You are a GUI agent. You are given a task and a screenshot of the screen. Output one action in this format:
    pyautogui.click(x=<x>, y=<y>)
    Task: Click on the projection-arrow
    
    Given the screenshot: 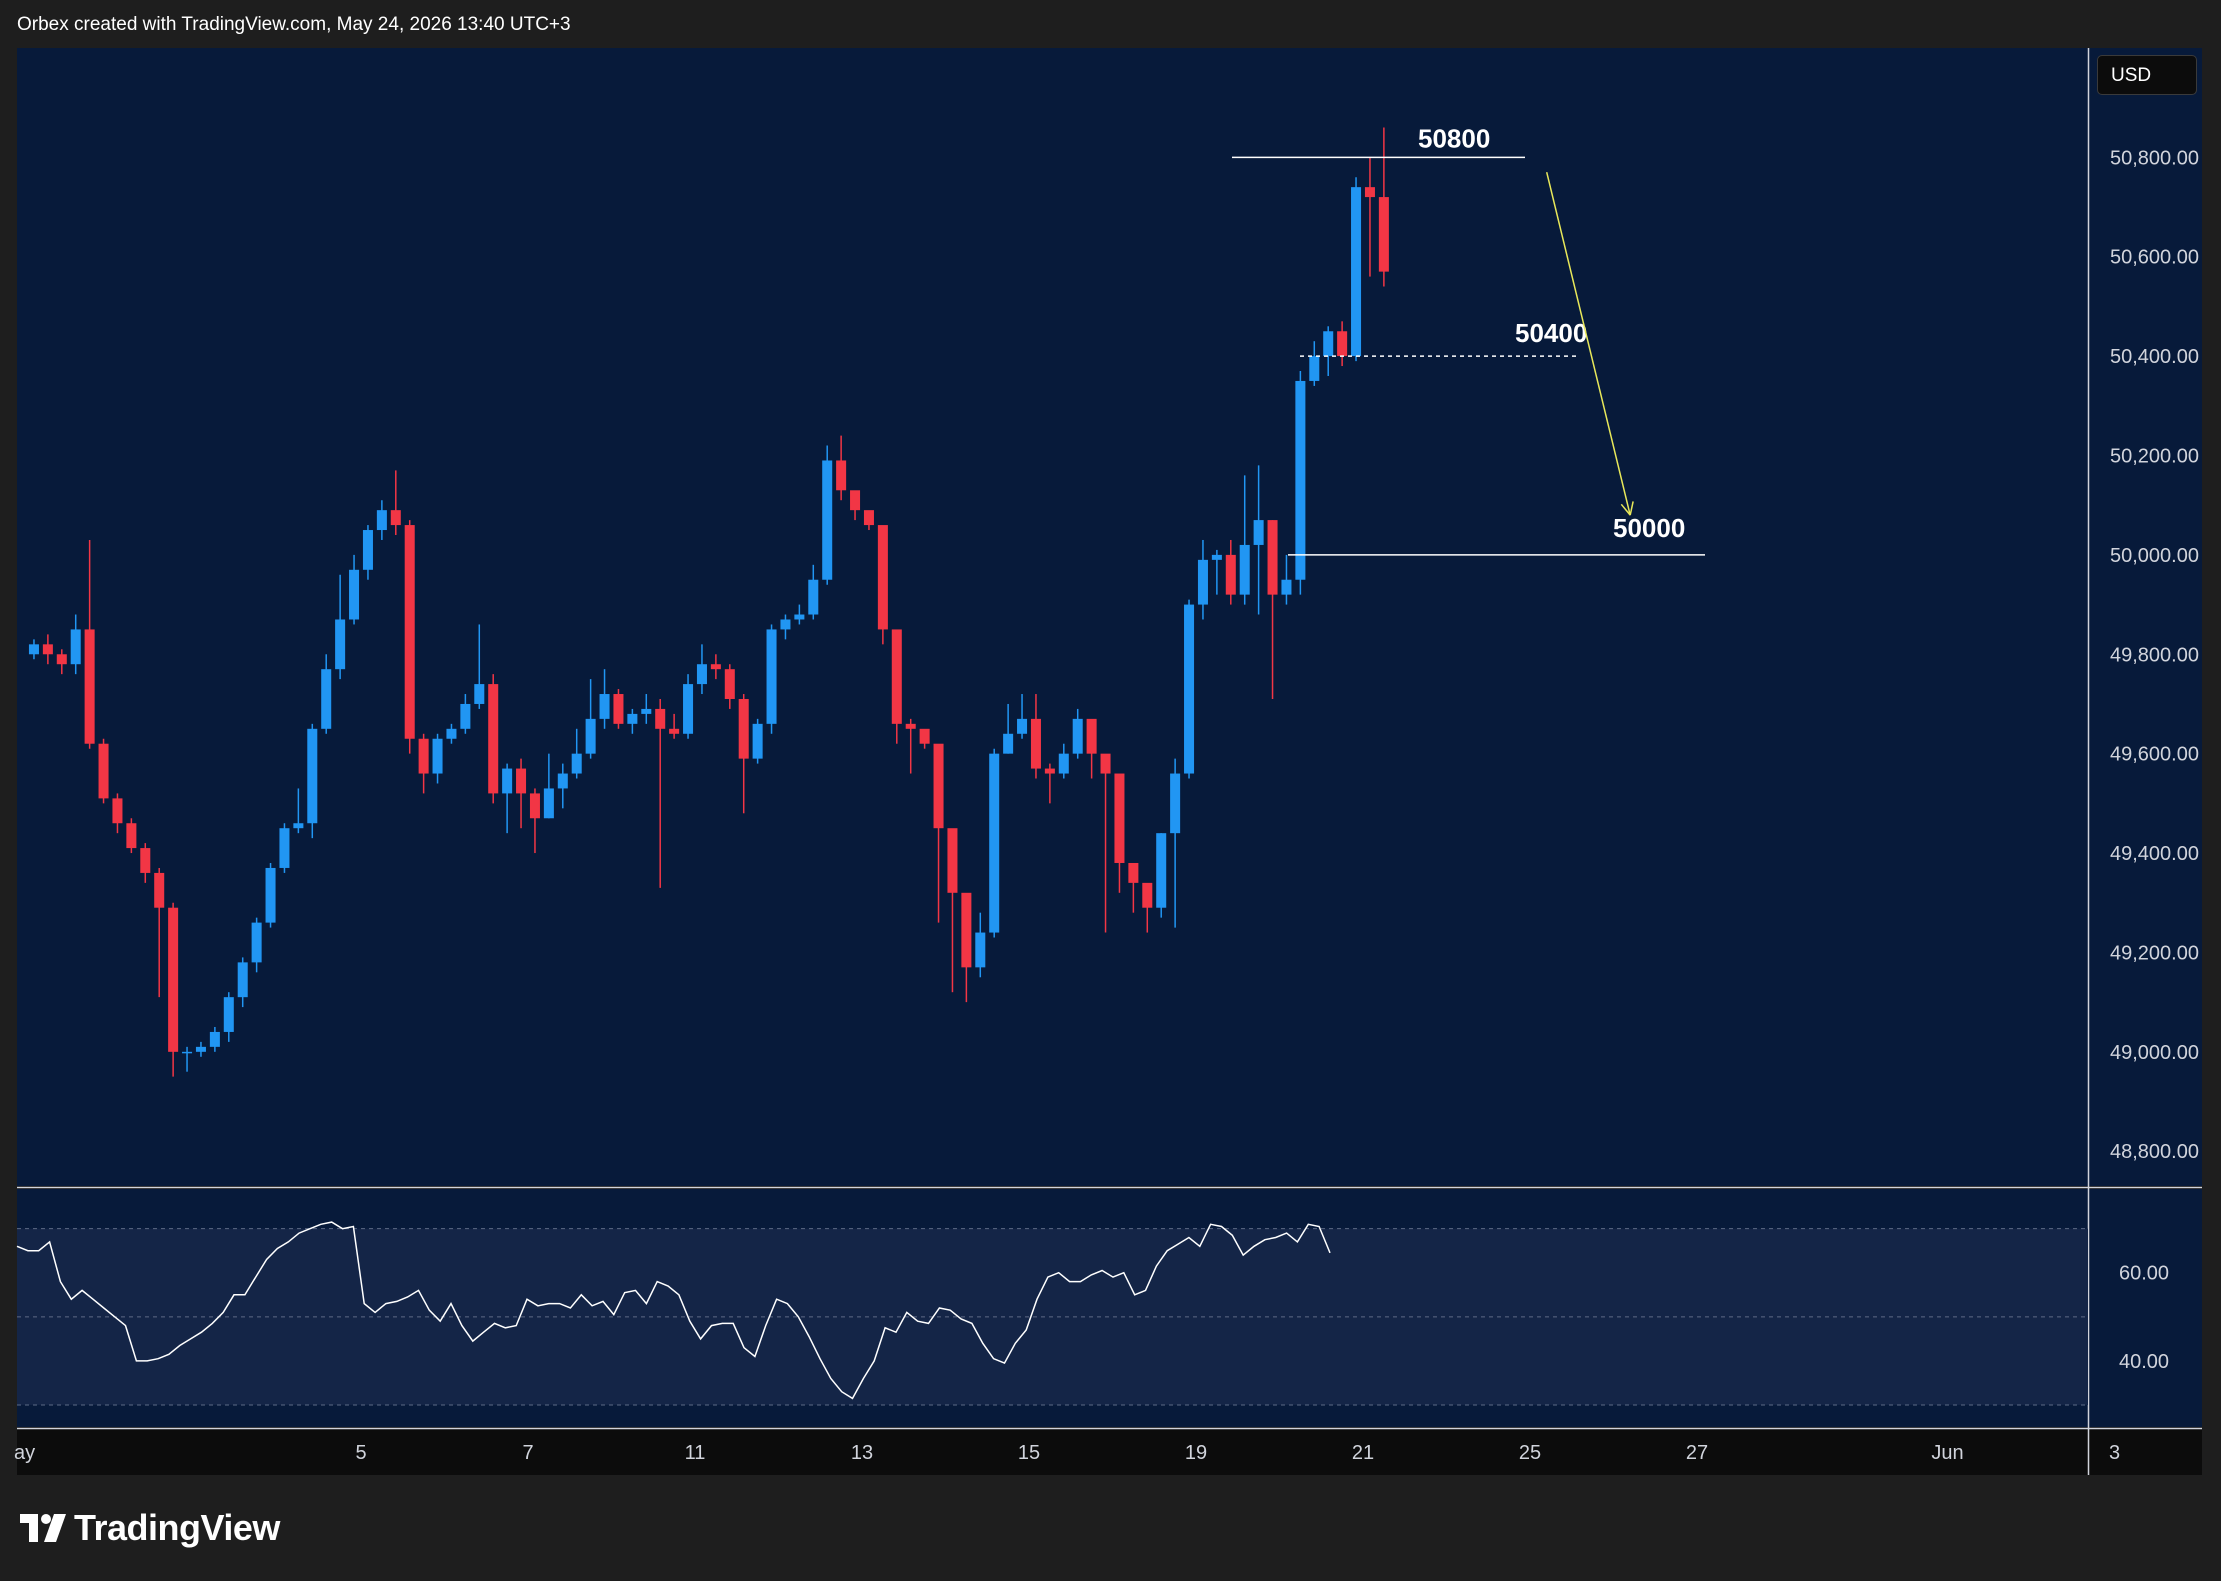 What is the action you would take?
    pyautogui.click(x=1589, y=344)
    